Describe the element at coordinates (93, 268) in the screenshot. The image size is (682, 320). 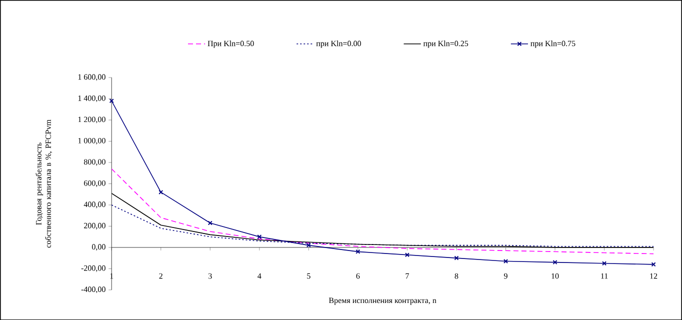
I see `y-tick-label: -200,00` at that location.